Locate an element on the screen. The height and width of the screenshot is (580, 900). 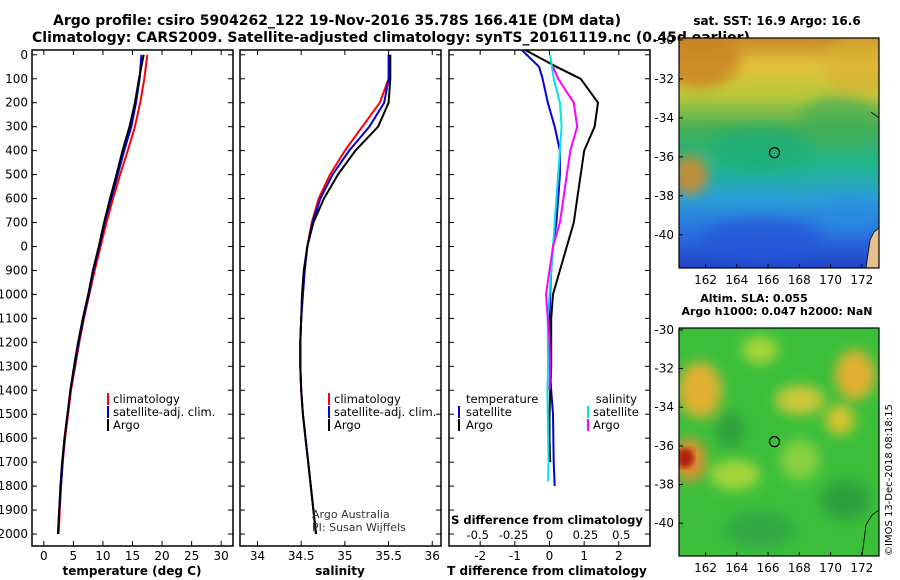
x-tick-label: 34.5 is located at coordinates (301, 556).